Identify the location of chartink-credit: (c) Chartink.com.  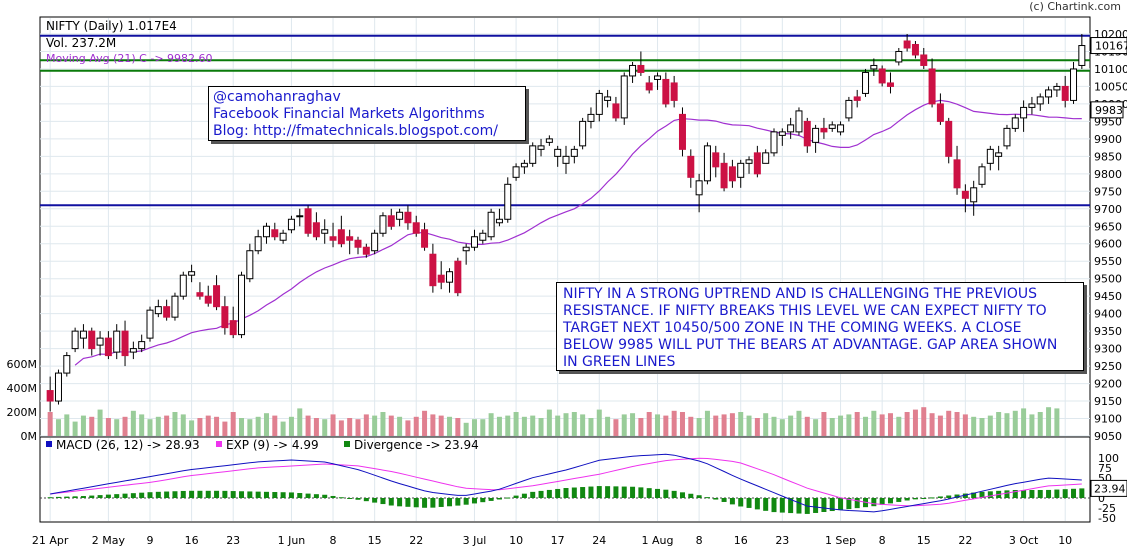
(1075, 6).